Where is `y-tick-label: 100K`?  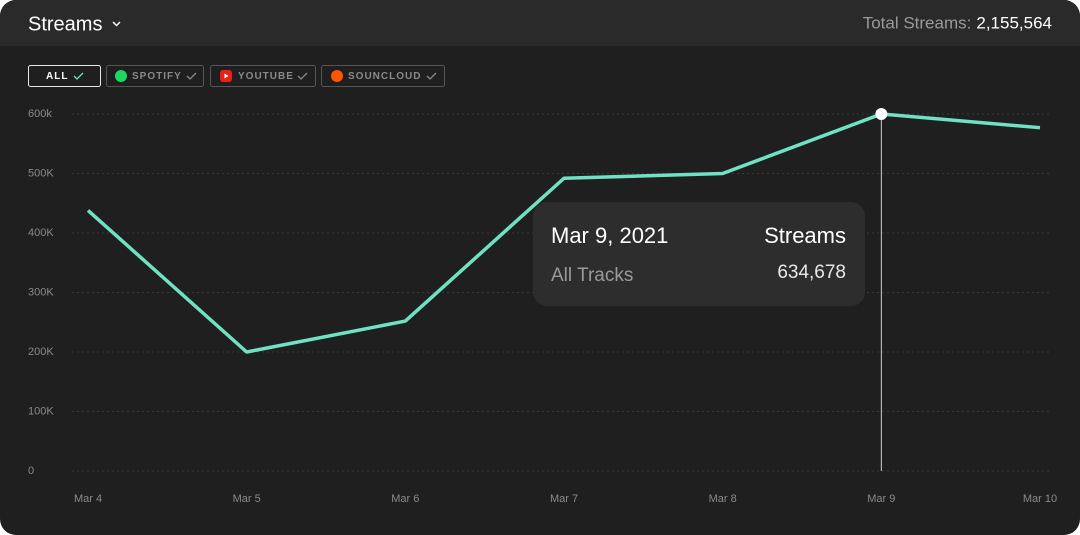
y-tick-label: 100K is located at coordinates (41, 411).